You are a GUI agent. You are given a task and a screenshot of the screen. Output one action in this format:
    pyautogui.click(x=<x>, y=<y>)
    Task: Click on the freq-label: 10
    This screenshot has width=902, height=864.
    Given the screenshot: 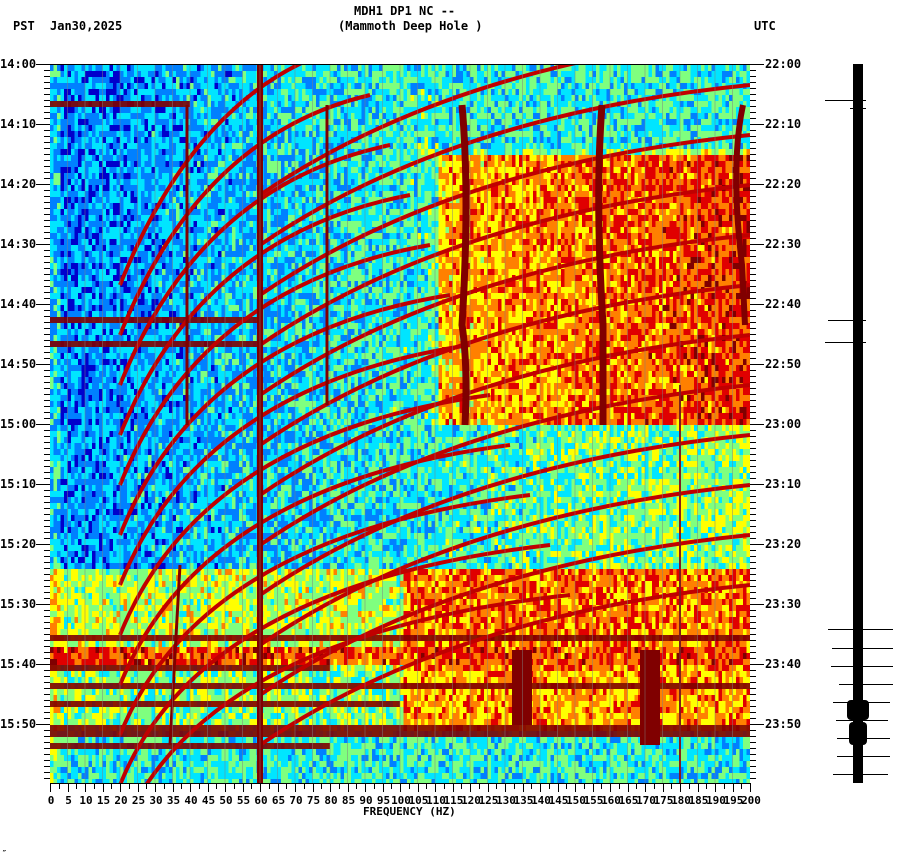 What is the action you would take?
    pyautogui.click(x=85, y=800)
    